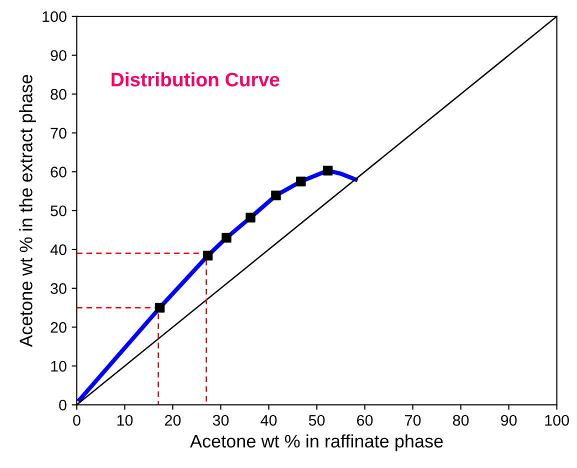 This screenshot has width=577, height=468. Describe the element at coordinates (27, 211) in the screenshot. I see `y-axis-title: Acetone wt % in the extract phase` at that location.